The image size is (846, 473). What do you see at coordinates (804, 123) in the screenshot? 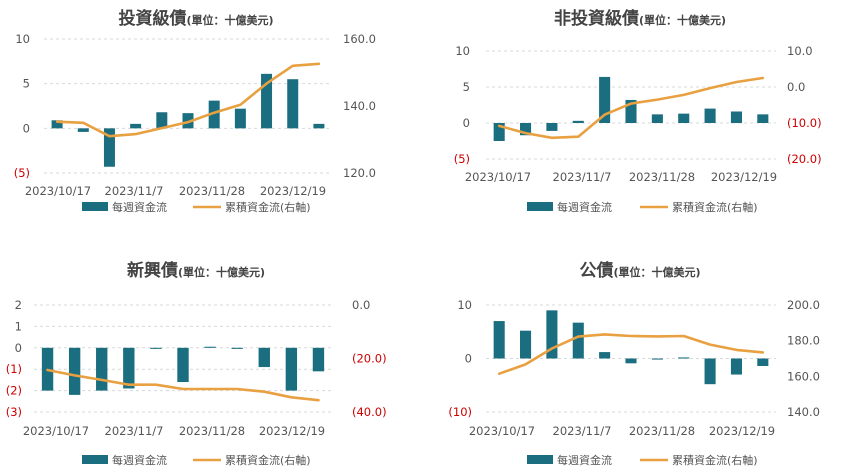
I see `right-axis-tick-label: (10.0)` at bounding box center [804, 123].